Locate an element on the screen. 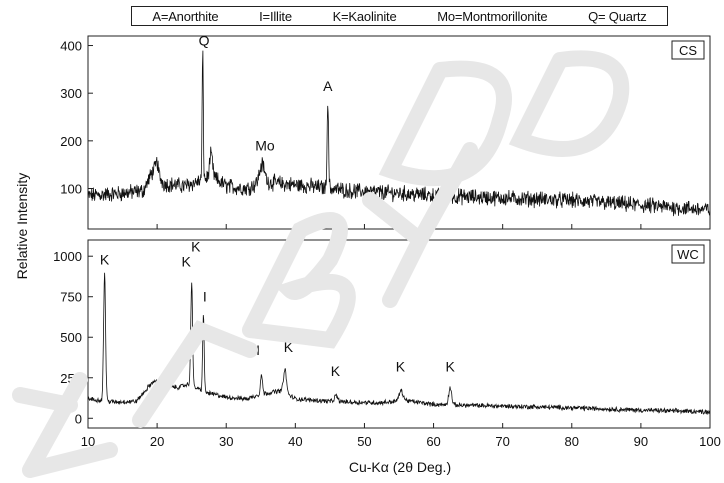 The image size is (724, 483). x-tick-label-3: 40 is located at coordinates (295, 441).